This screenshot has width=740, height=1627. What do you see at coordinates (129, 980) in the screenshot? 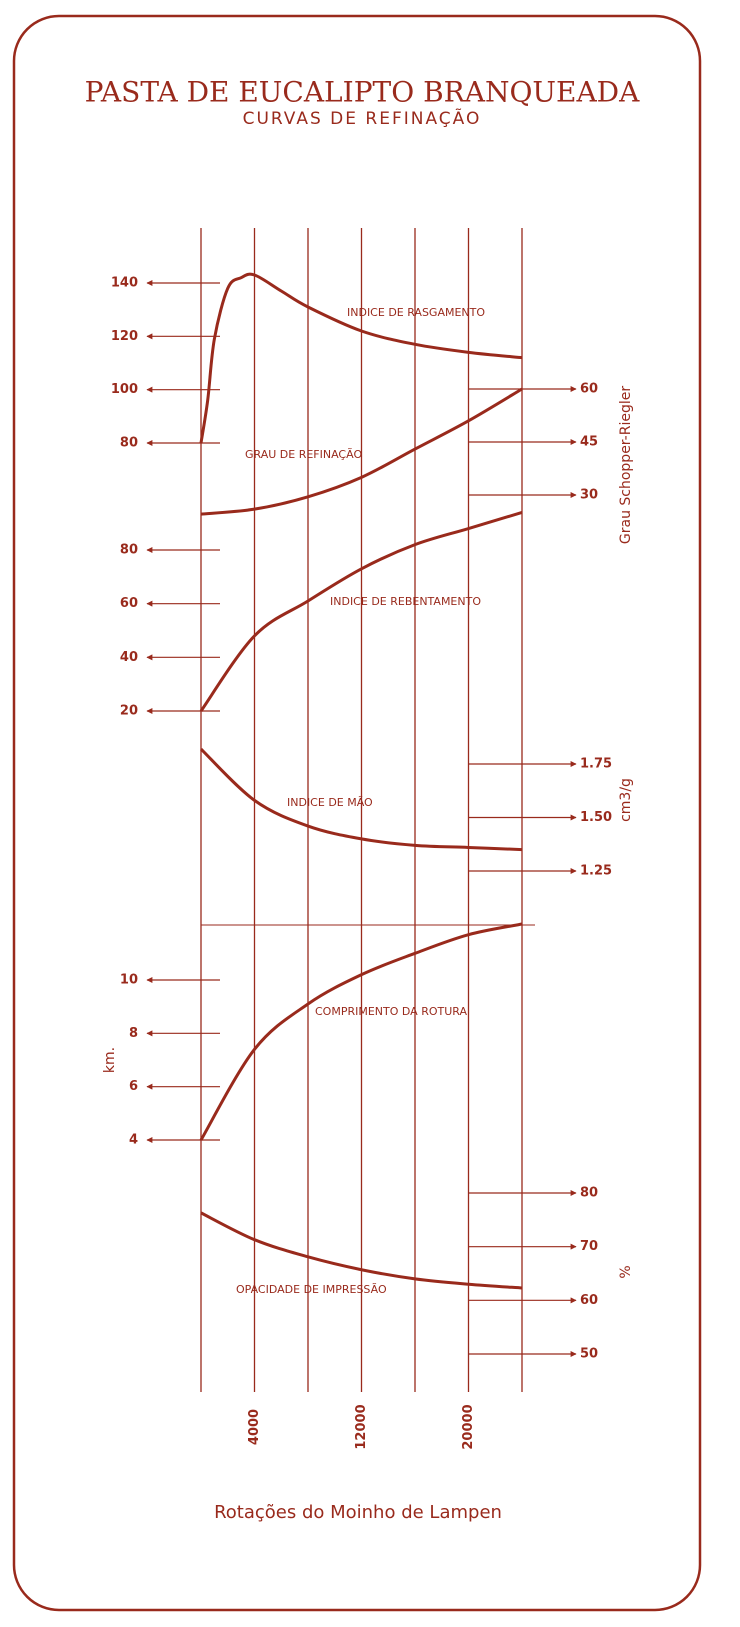
I see `y-tick-label: 10` at bounding box center [129, 980].